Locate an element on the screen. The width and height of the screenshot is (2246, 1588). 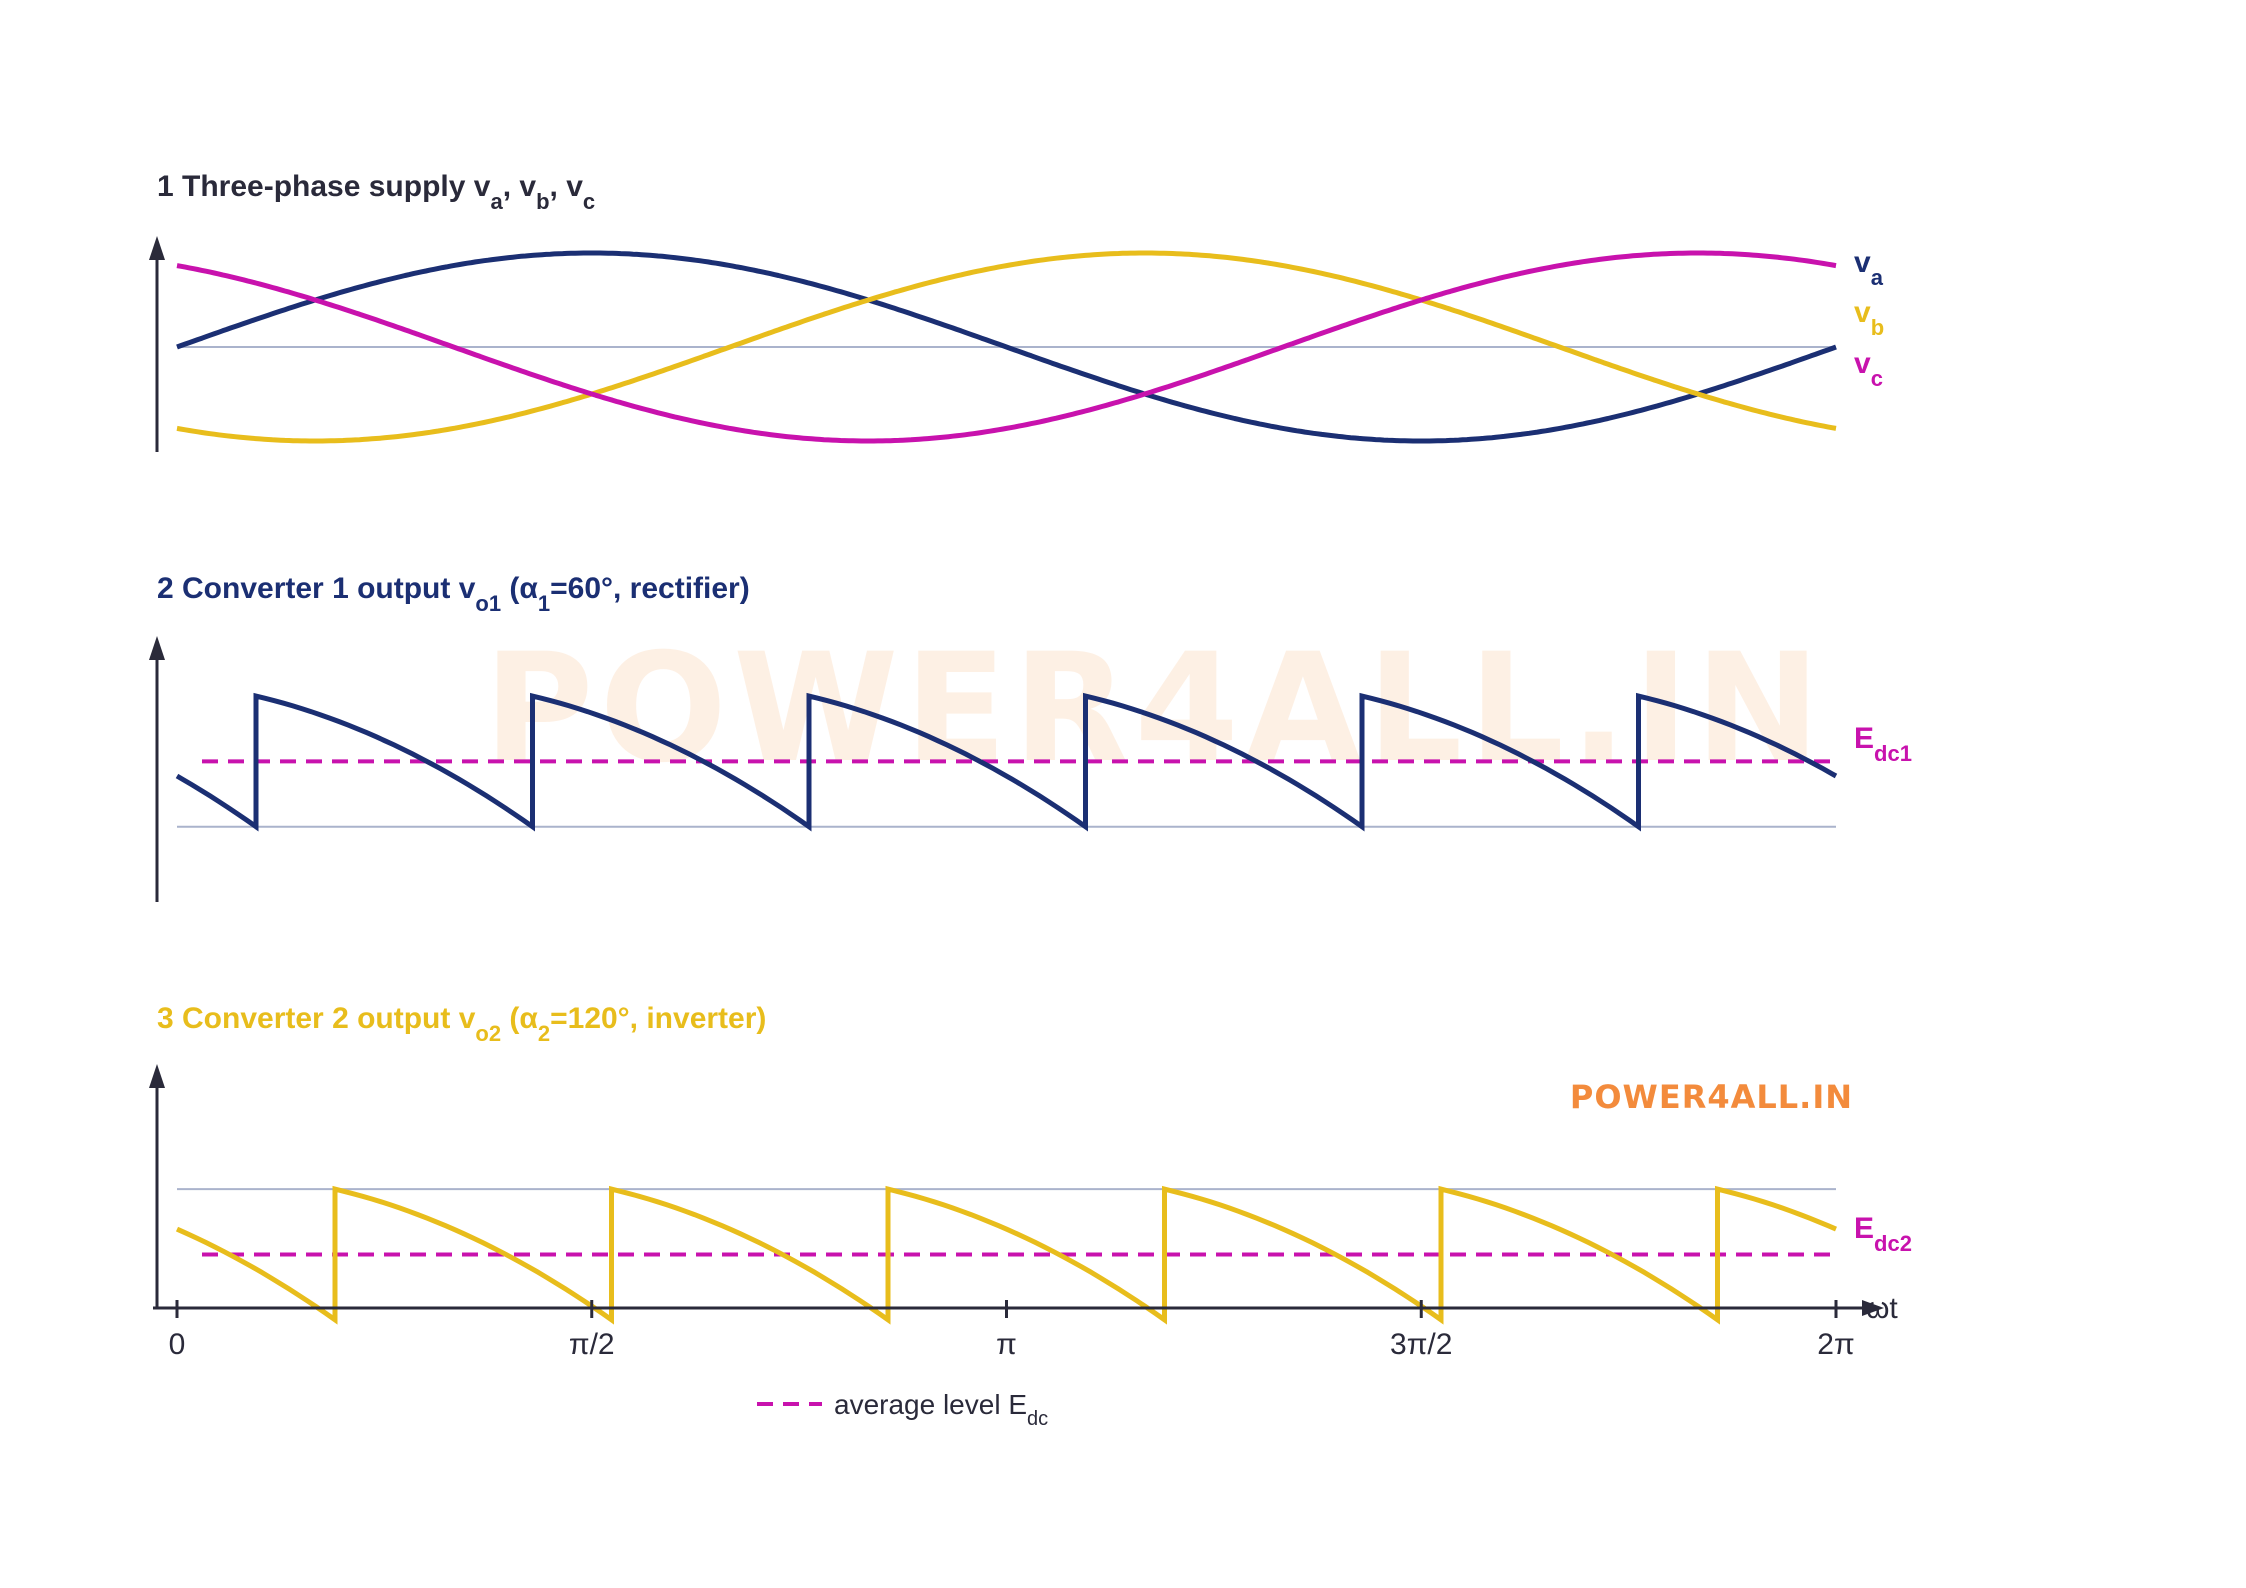
series-vc-label-sub: c is located at coordinates (1877, 378).